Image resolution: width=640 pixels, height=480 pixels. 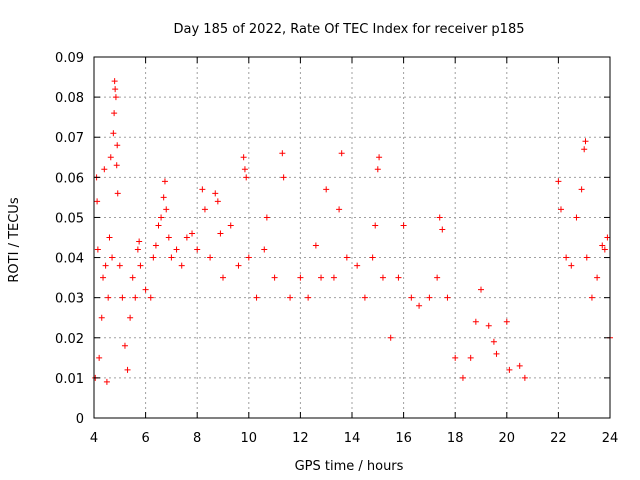 I want to click on x-tick-label: 24, so click(x=610, y=438).